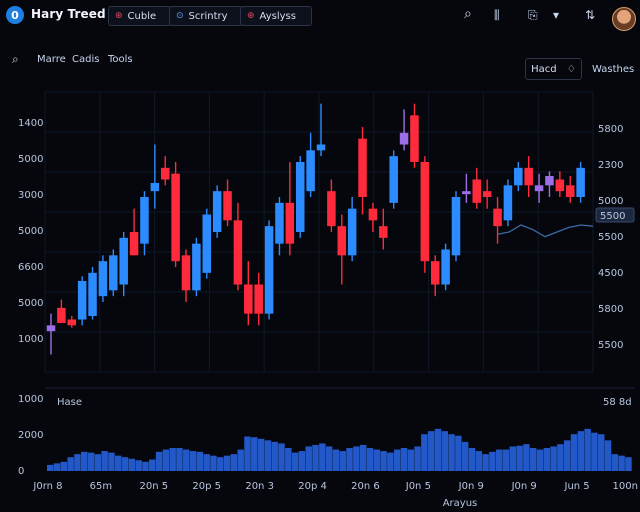  What do you see at coordinates (68, 14) in the screenshot?
I see `app-title: Hary Treed` at bounding box center [68, 14].